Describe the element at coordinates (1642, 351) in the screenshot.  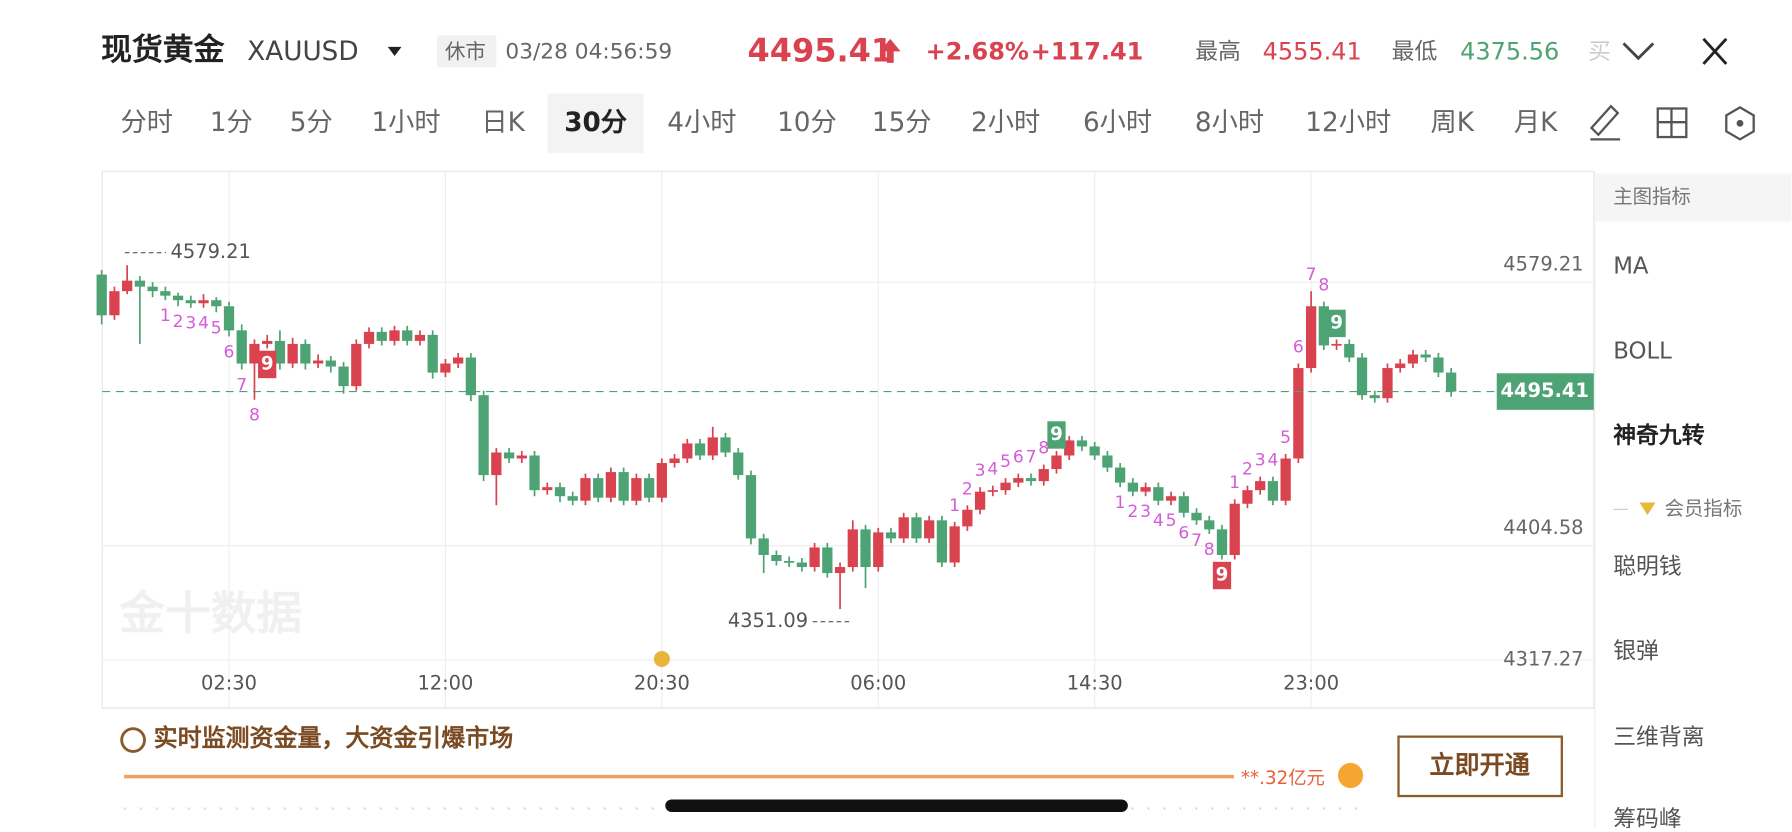
I see `indicator-item: BOLL` at that location.